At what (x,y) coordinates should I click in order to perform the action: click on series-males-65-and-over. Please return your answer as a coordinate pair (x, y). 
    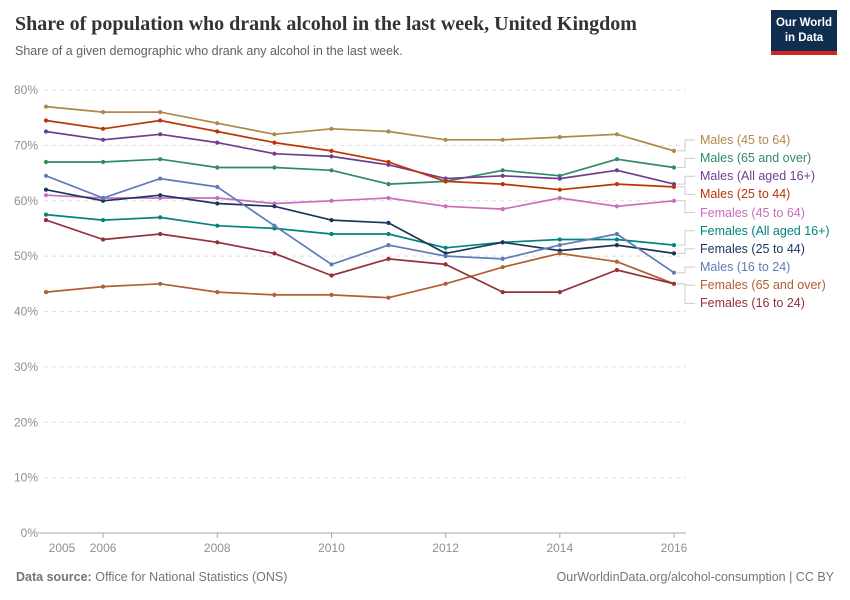
    Looking at the image, I should click on (360, 172).